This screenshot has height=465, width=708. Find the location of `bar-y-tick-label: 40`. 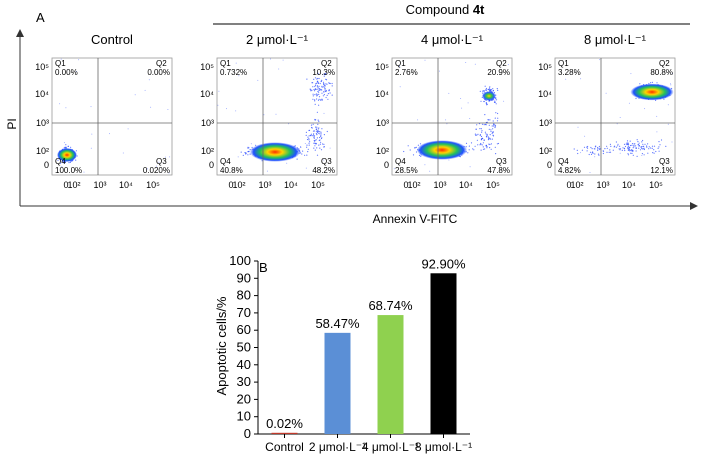

bar-y-tick-label: 40 is located at coordinates (244, 364).